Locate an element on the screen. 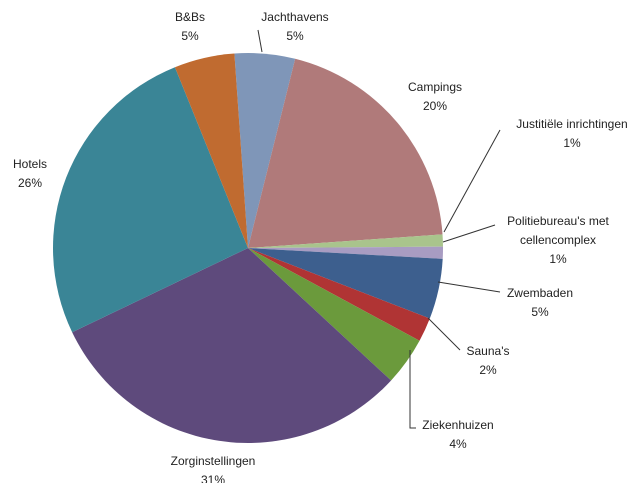  percent-label: 4% is located at coordinates (458, 444).